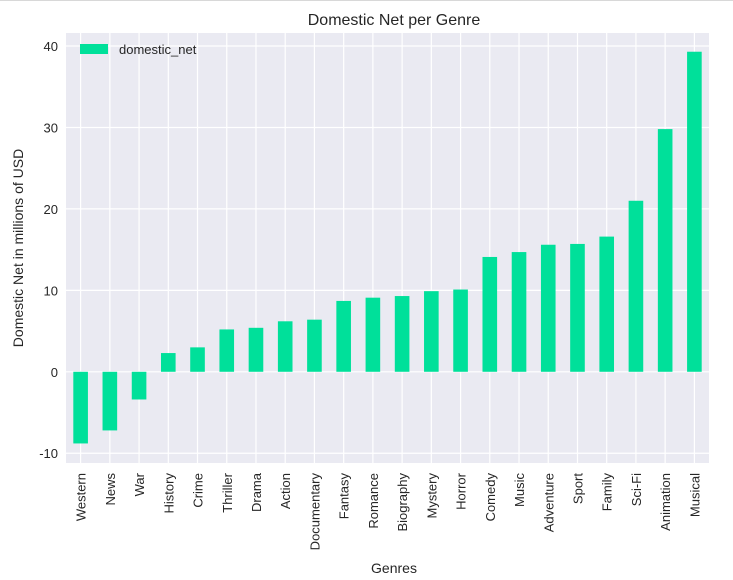 Image resolution: width=733 pixels, height=580 pixels. What do you see at coordinates (607, 304) in the screenshot?
I see `bar-family` at bounding box center [607, 304].